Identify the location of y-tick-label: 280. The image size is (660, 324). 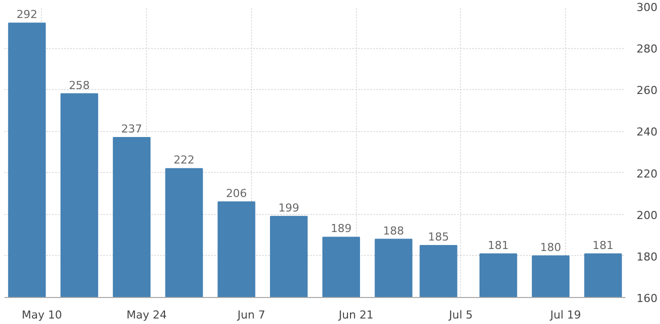
(647, 49).